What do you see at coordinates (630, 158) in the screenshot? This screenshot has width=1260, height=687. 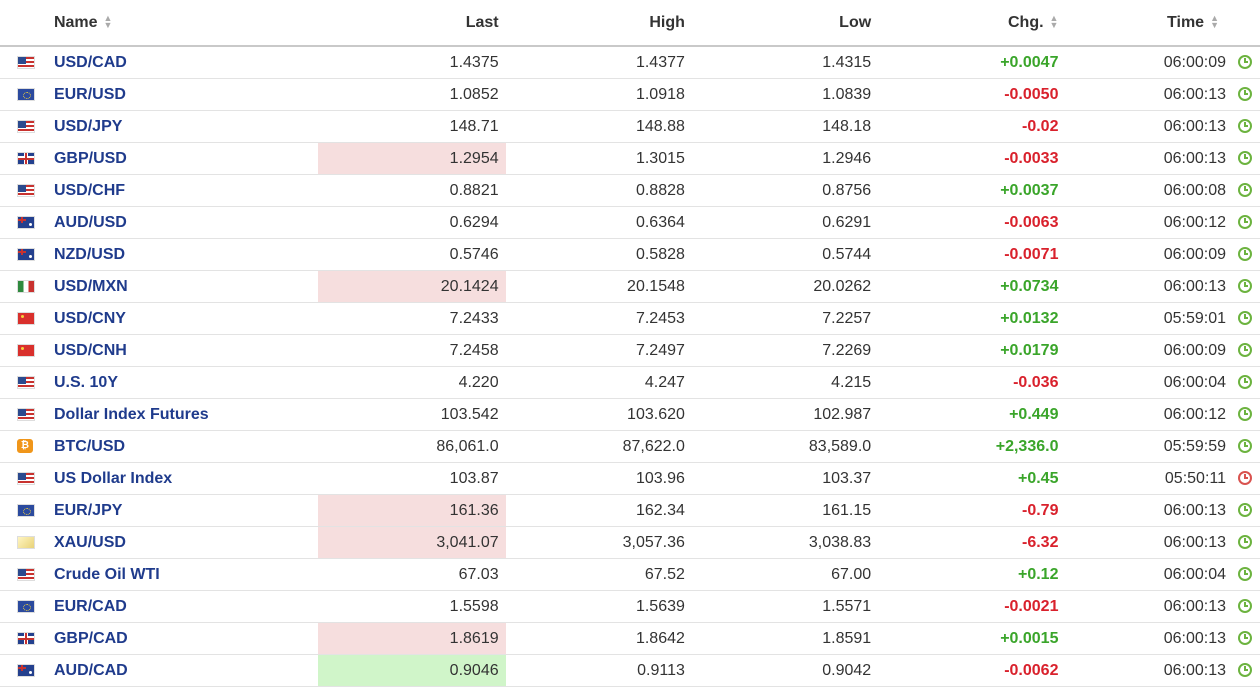 I see `table-row: GBP/USD 1.2954 1.3015 1.2946 -0.0033 06:00:13` at bounding box center [630, 158].